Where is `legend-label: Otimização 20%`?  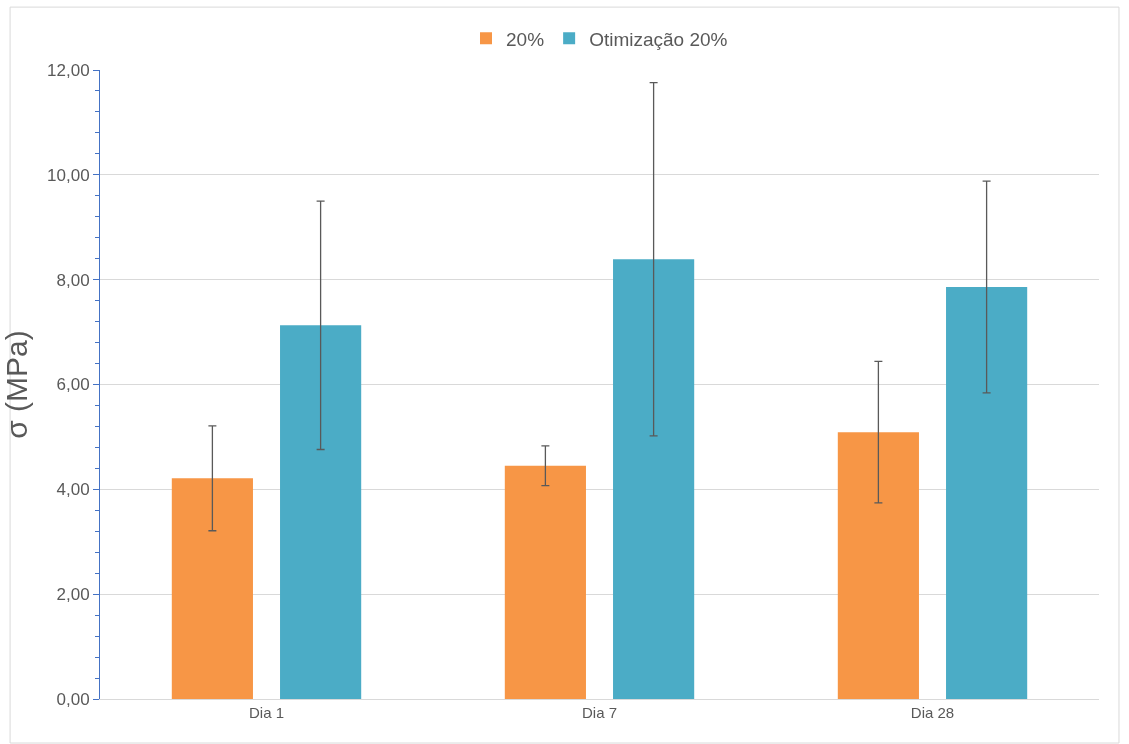
legend-label: Otimização 20% is located at coordinates (658, 39).